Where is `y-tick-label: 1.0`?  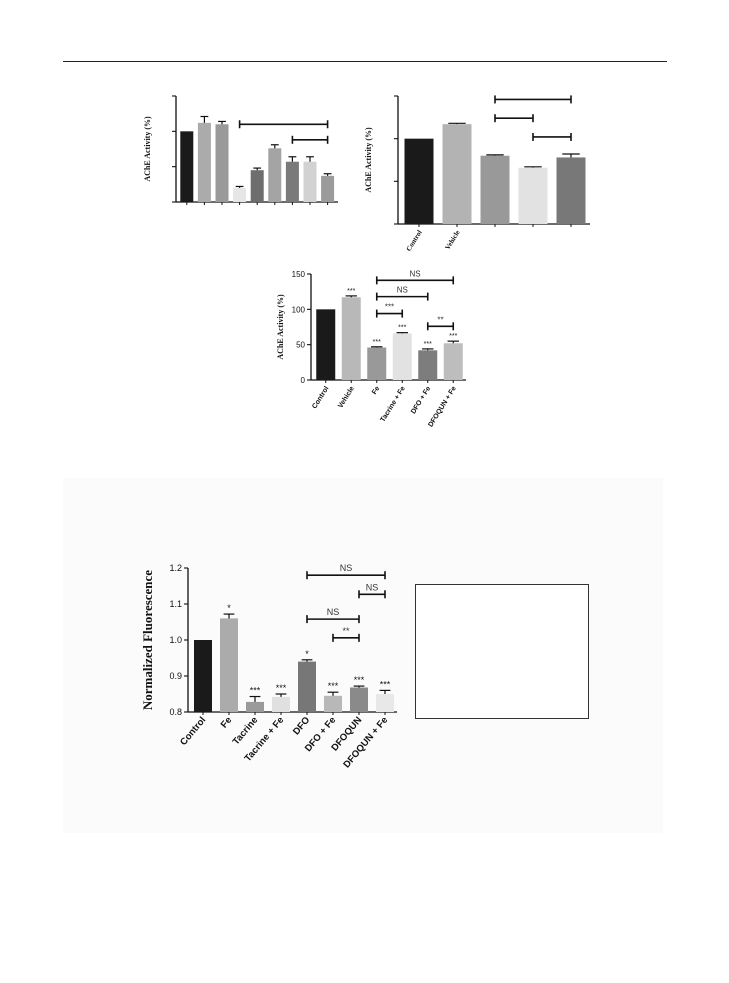 y-tick-label: 1.0 is located at coordinates (175, 640).